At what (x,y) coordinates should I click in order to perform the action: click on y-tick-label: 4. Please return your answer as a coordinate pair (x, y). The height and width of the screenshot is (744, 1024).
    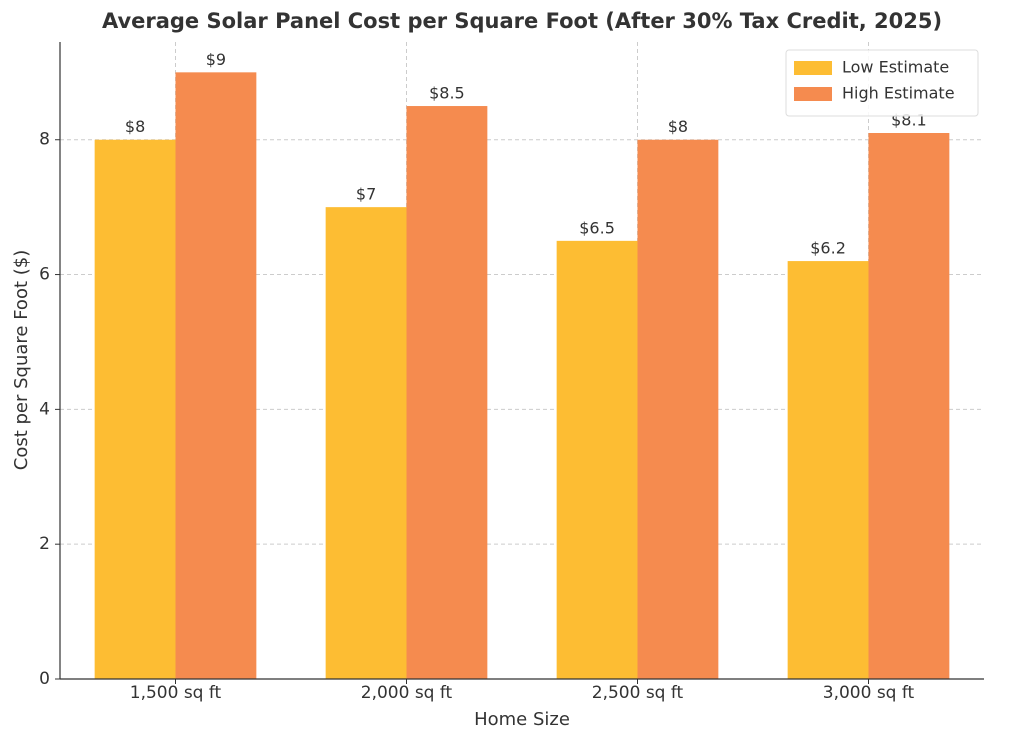
    Looking at the image, I should click on (44, 409).